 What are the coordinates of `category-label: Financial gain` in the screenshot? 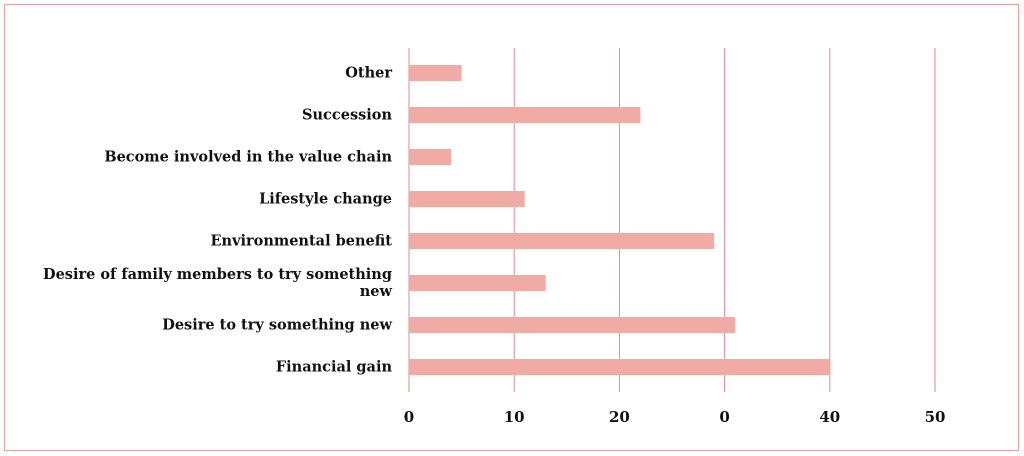 It's located at (333, 367).